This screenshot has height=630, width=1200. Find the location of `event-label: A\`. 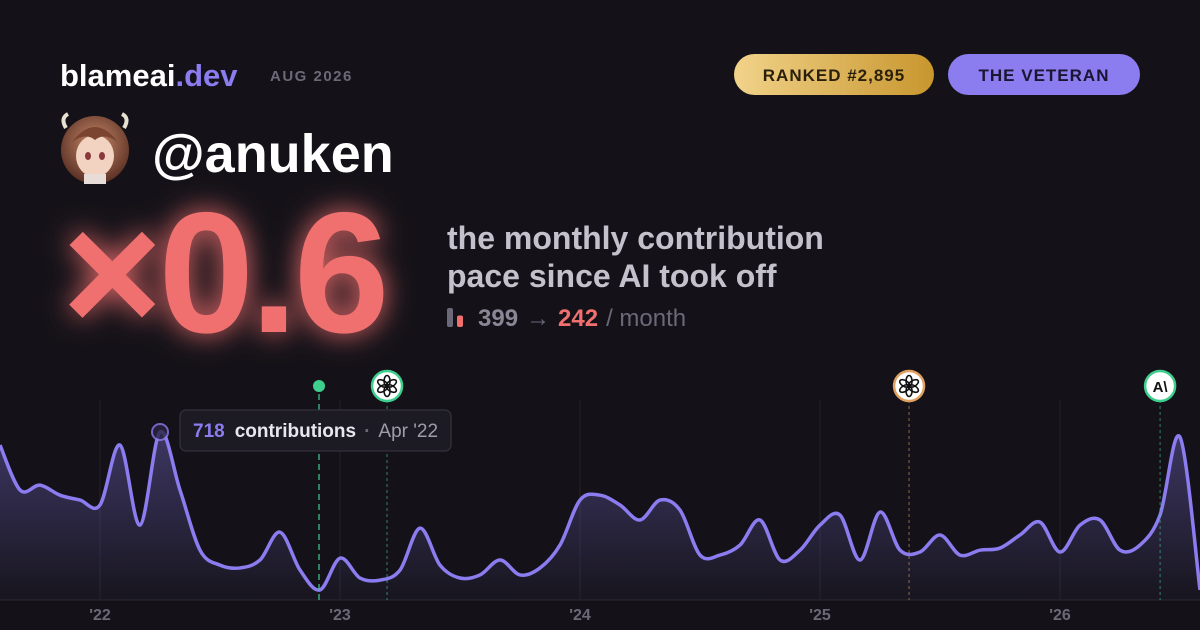

event-label: A\ is located at coordinates (1161, 387).